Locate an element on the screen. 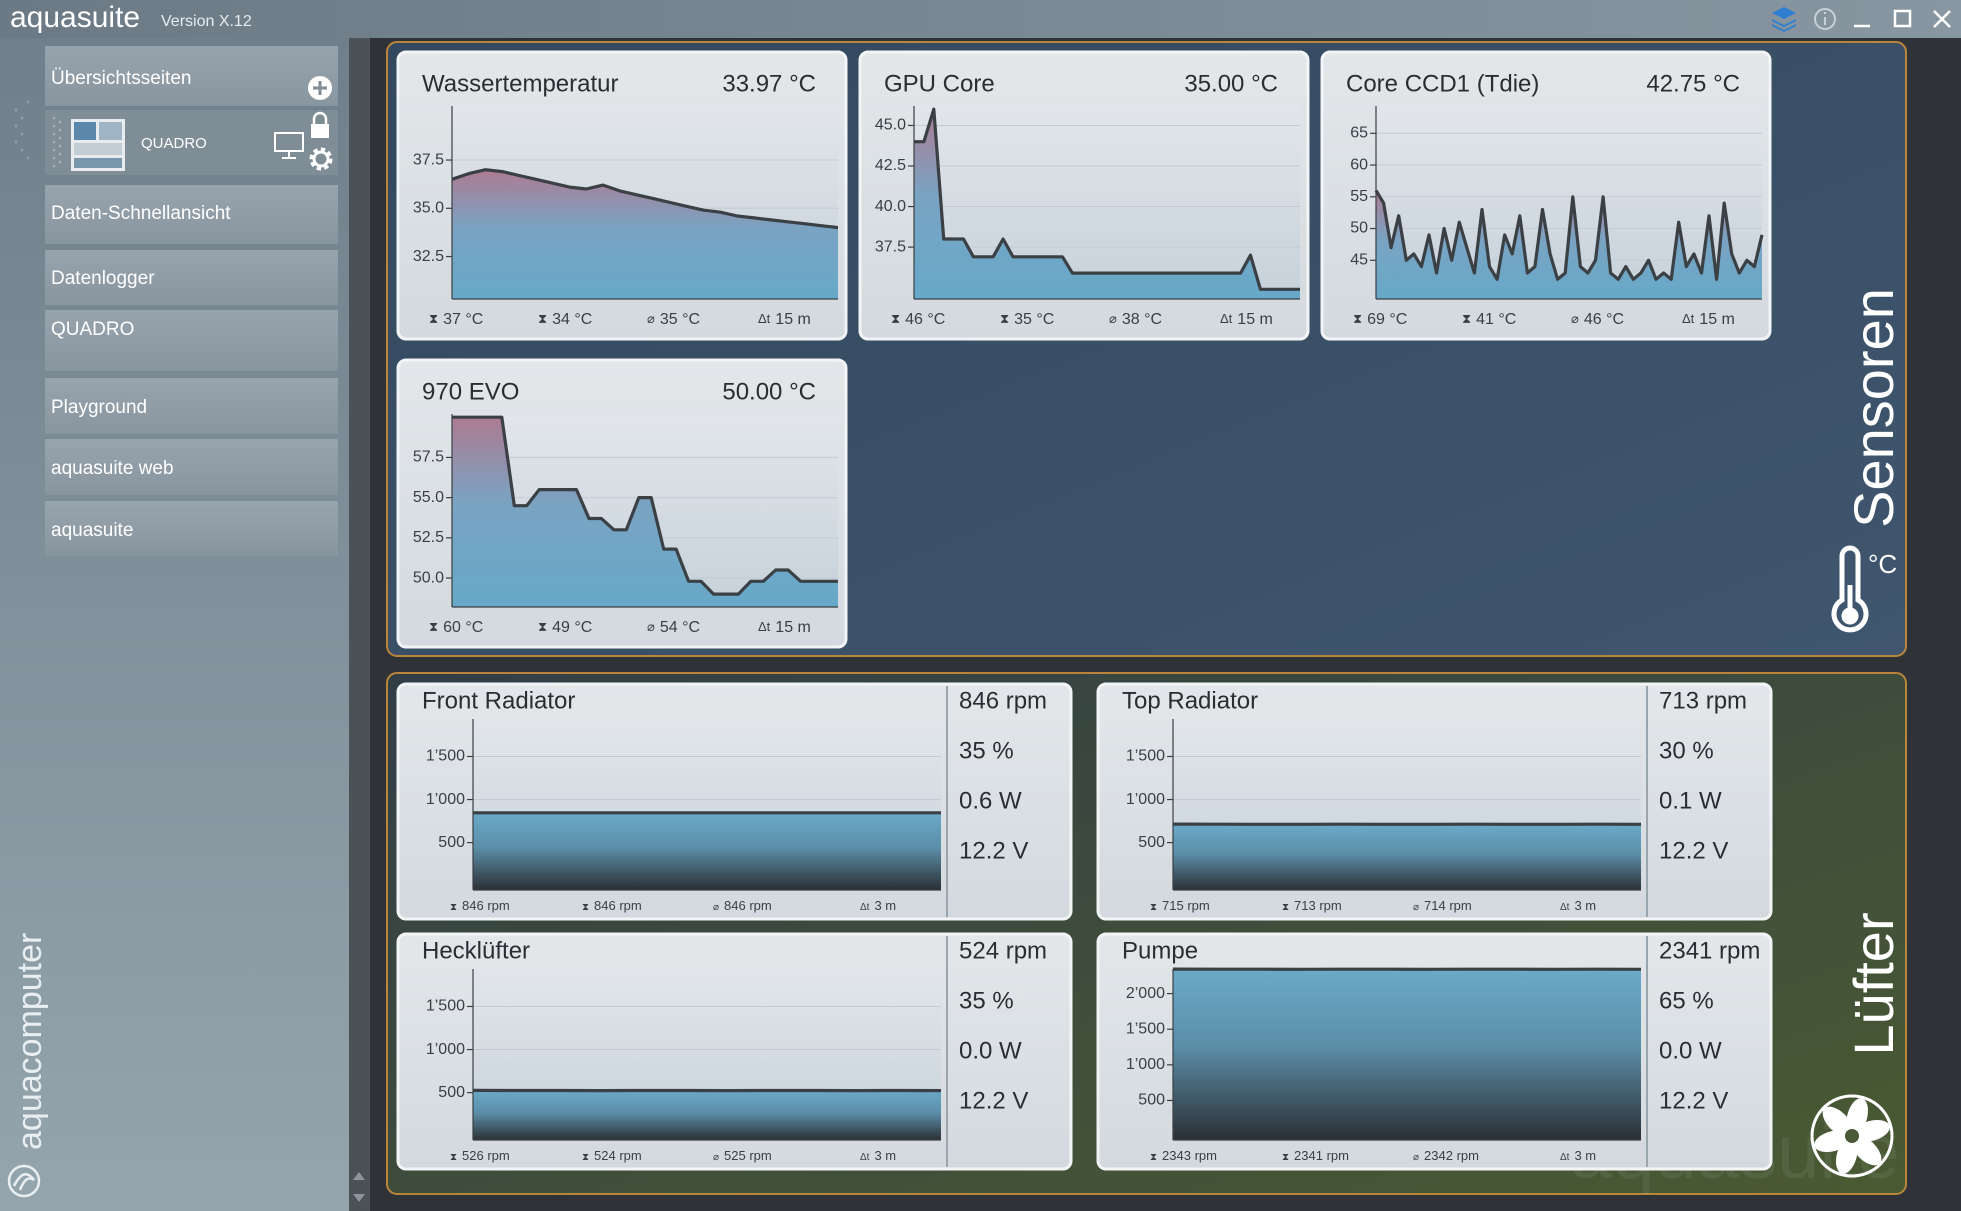 The image size is (1961, 1211). y-tick-label: 55.0 is located at coordinates (428, 497).